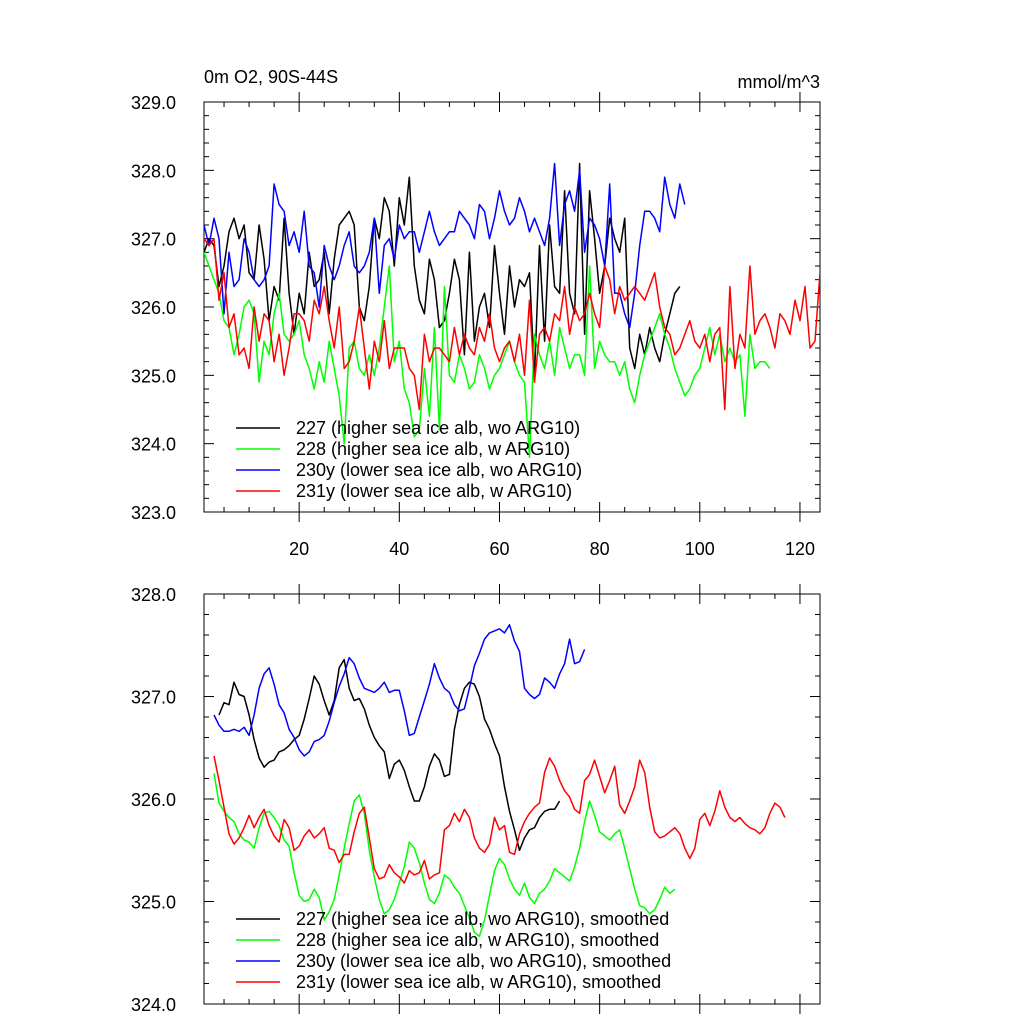  What do you see at coordinates (438, 428) in the screenshot?
I see `top-legend-label-1: 227 (higher sea ice alb, wo ARG10)` at bounding box center [438, 428].